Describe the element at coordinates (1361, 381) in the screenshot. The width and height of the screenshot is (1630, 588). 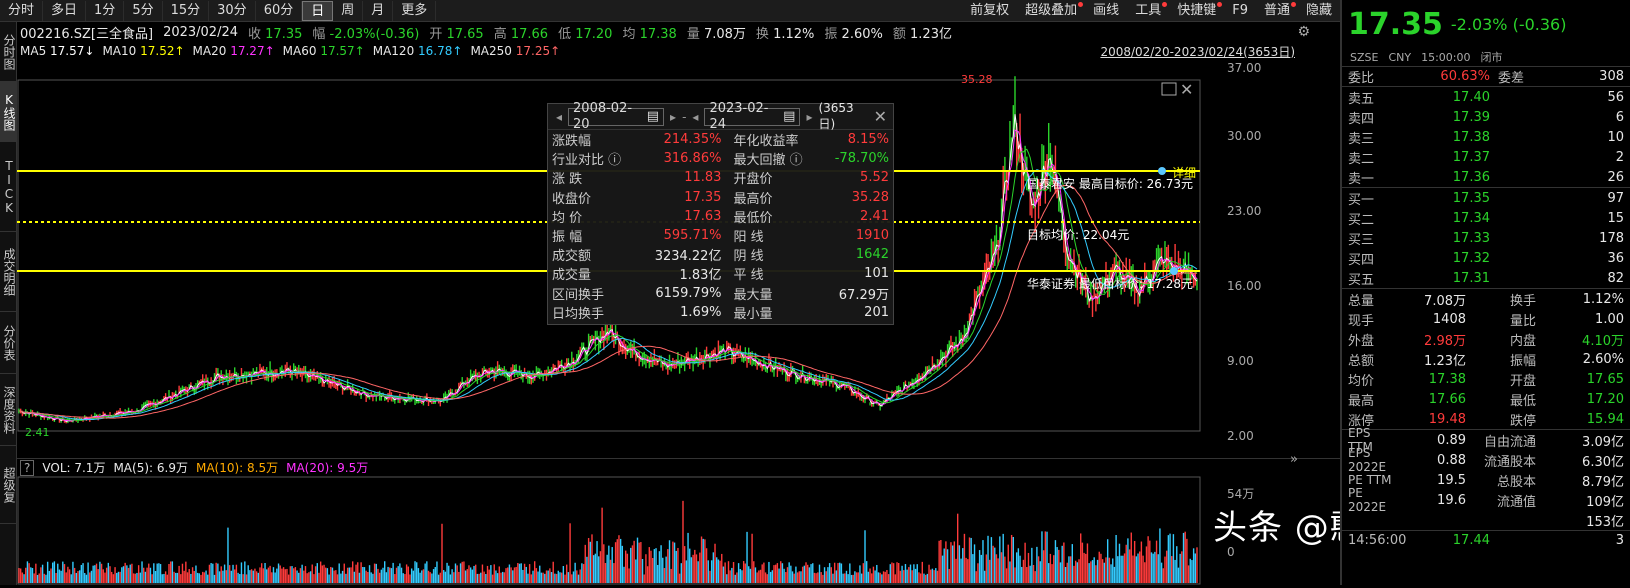
I see `stat-label: 均价` at that location.